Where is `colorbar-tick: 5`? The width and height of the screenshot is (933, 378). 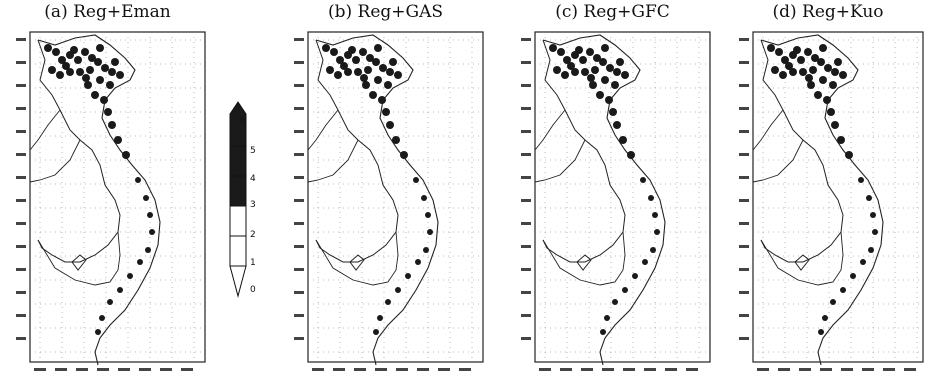 colorbar-tick: 5 is located at coordinates (253, 151).